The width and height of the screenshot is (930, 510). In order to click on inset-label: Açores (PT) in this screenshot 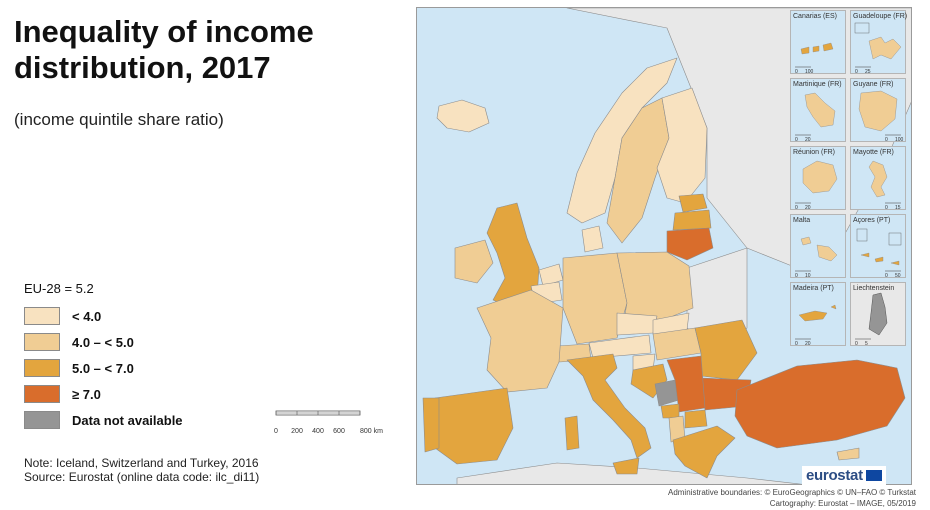, I will do `click(872, 220)`.